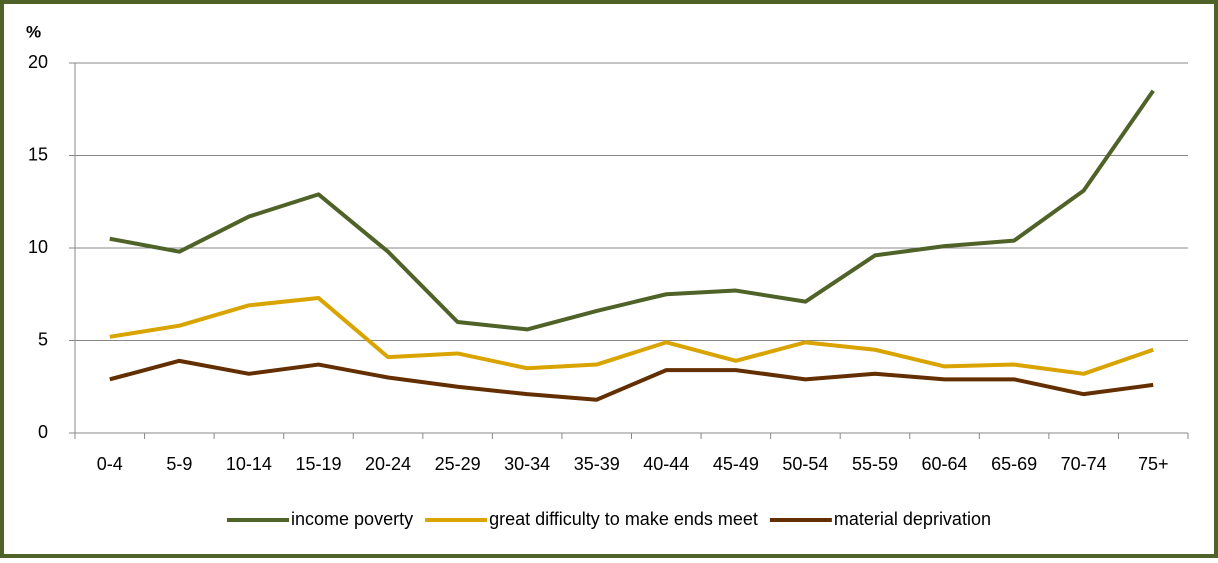  I want to click on y-tick-label: 20, so click(38, 62).